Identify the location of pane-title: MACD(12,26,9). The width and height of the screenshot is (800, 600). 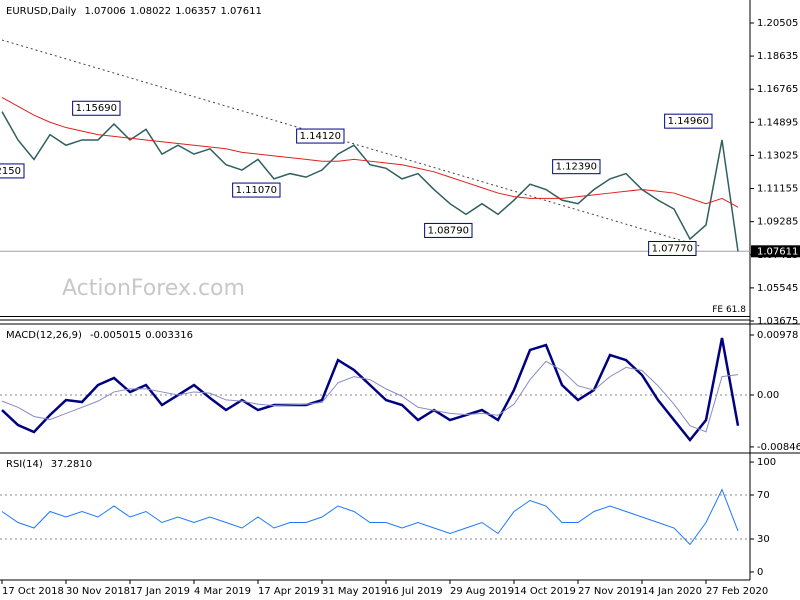
(44, 335).